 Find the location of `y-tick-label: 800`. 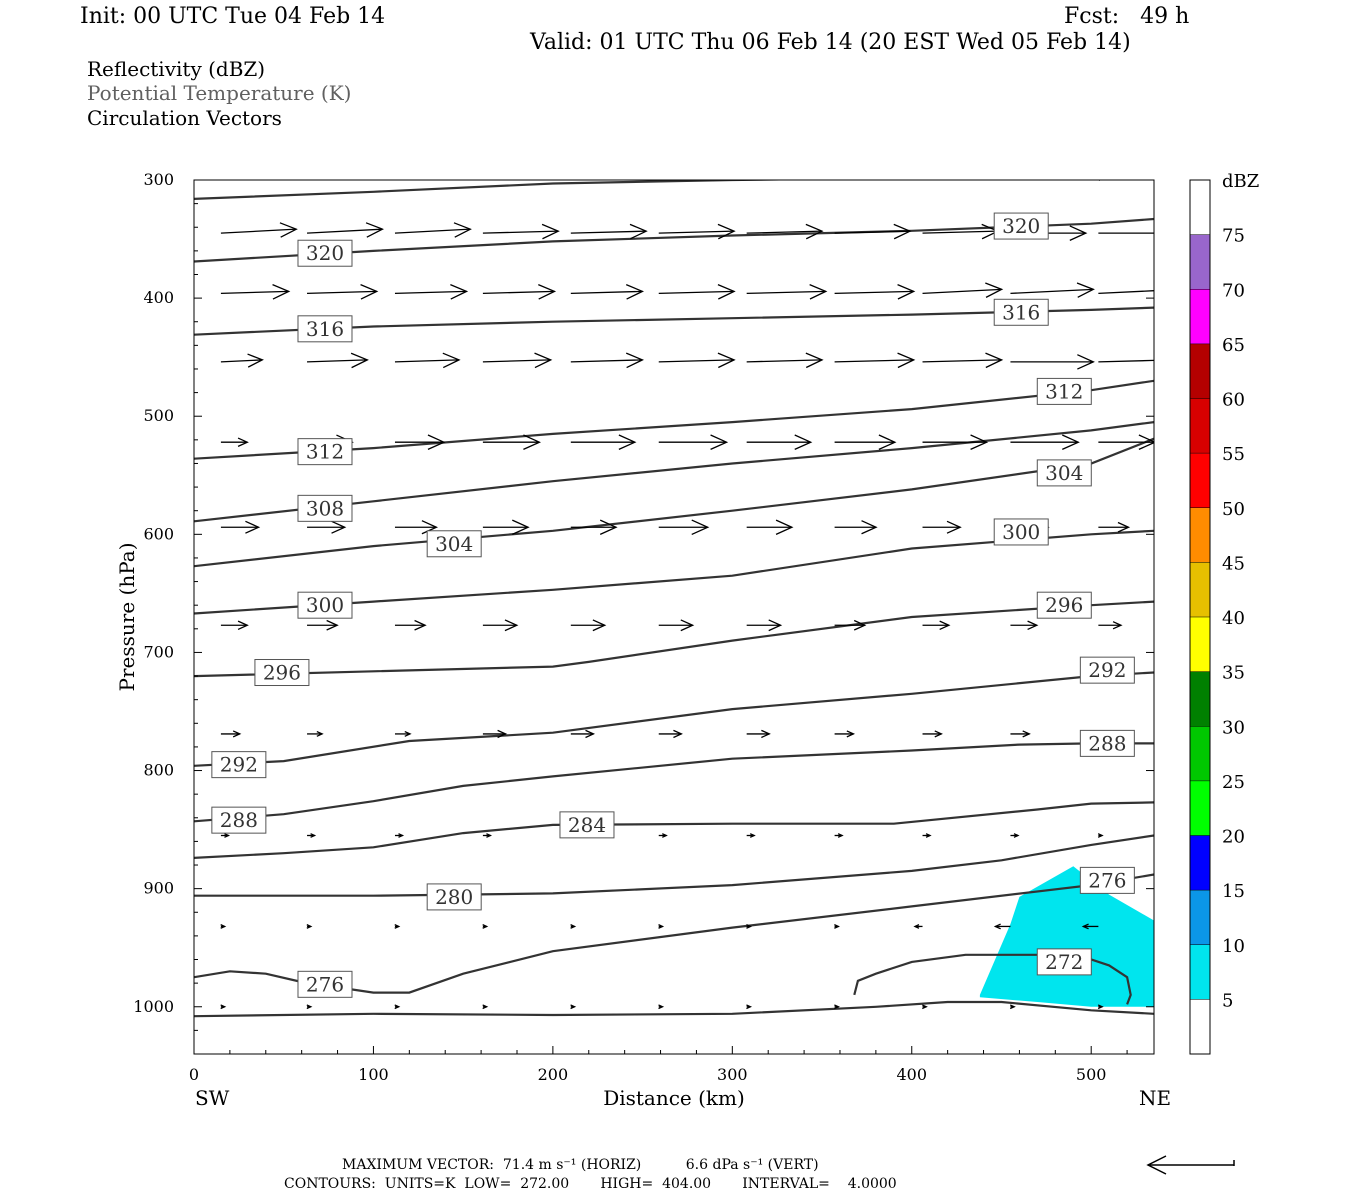

y-tick-label: 800 is located at coordinates (158, 770).